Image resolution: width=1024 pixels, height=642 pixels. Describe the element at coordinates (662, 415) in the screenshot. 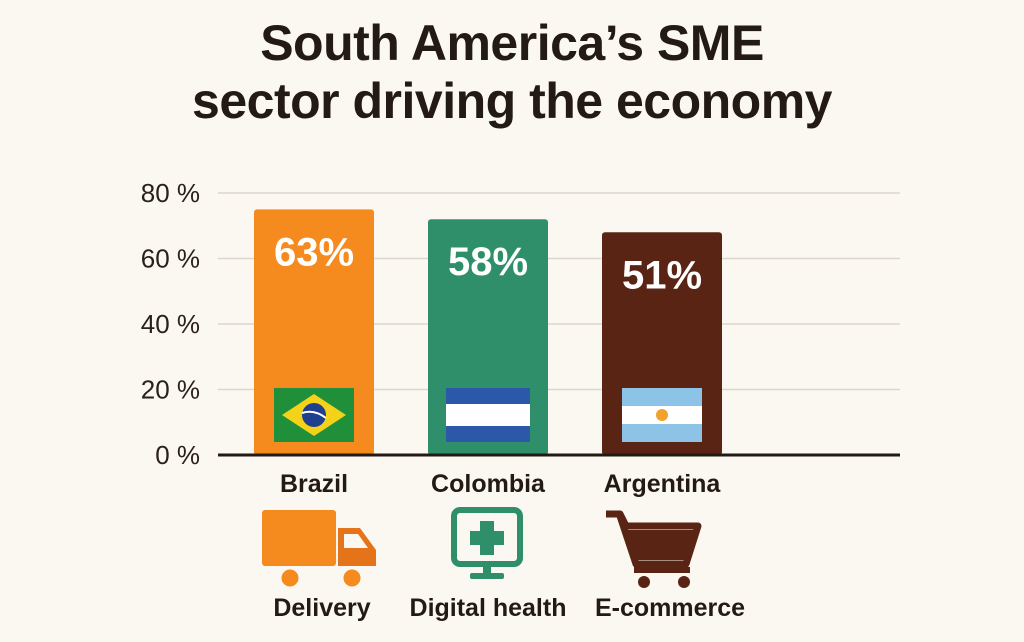

I see `argentina-flag-icon` at that location.